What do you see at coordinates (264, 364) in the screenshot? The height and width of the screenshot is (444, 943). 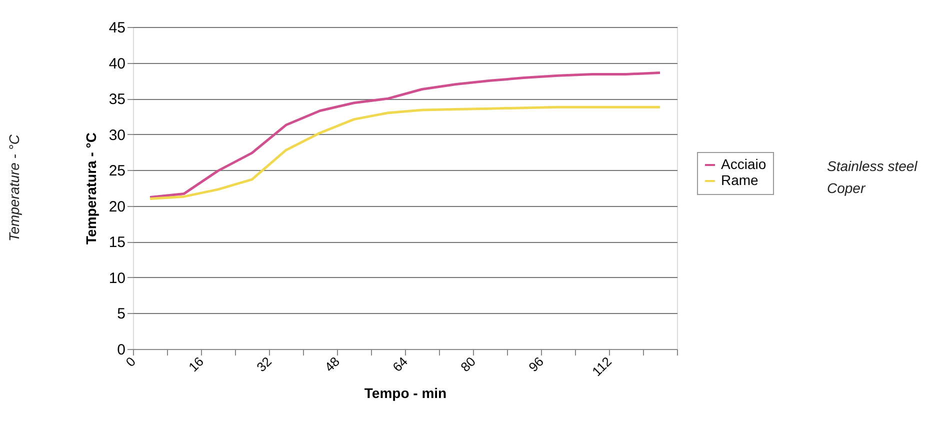 I see `x-tick-label: 32` at bounding box center [264, 364].